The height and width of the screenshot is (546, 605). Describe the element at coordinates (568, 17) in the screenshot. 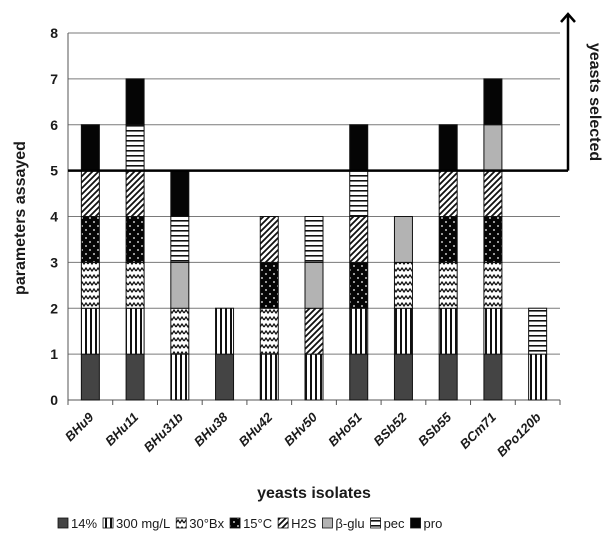

I see `threshold-arrow-head` at that location.